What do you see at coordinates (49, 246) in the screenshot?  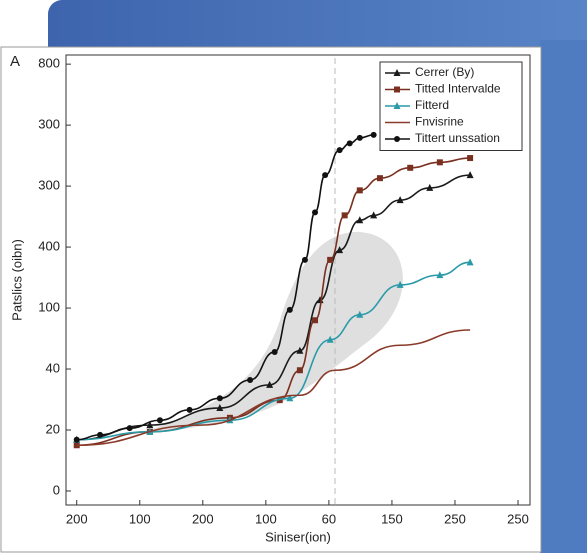 I see `y-tick-label: 400` at bounding box center [49, 246].